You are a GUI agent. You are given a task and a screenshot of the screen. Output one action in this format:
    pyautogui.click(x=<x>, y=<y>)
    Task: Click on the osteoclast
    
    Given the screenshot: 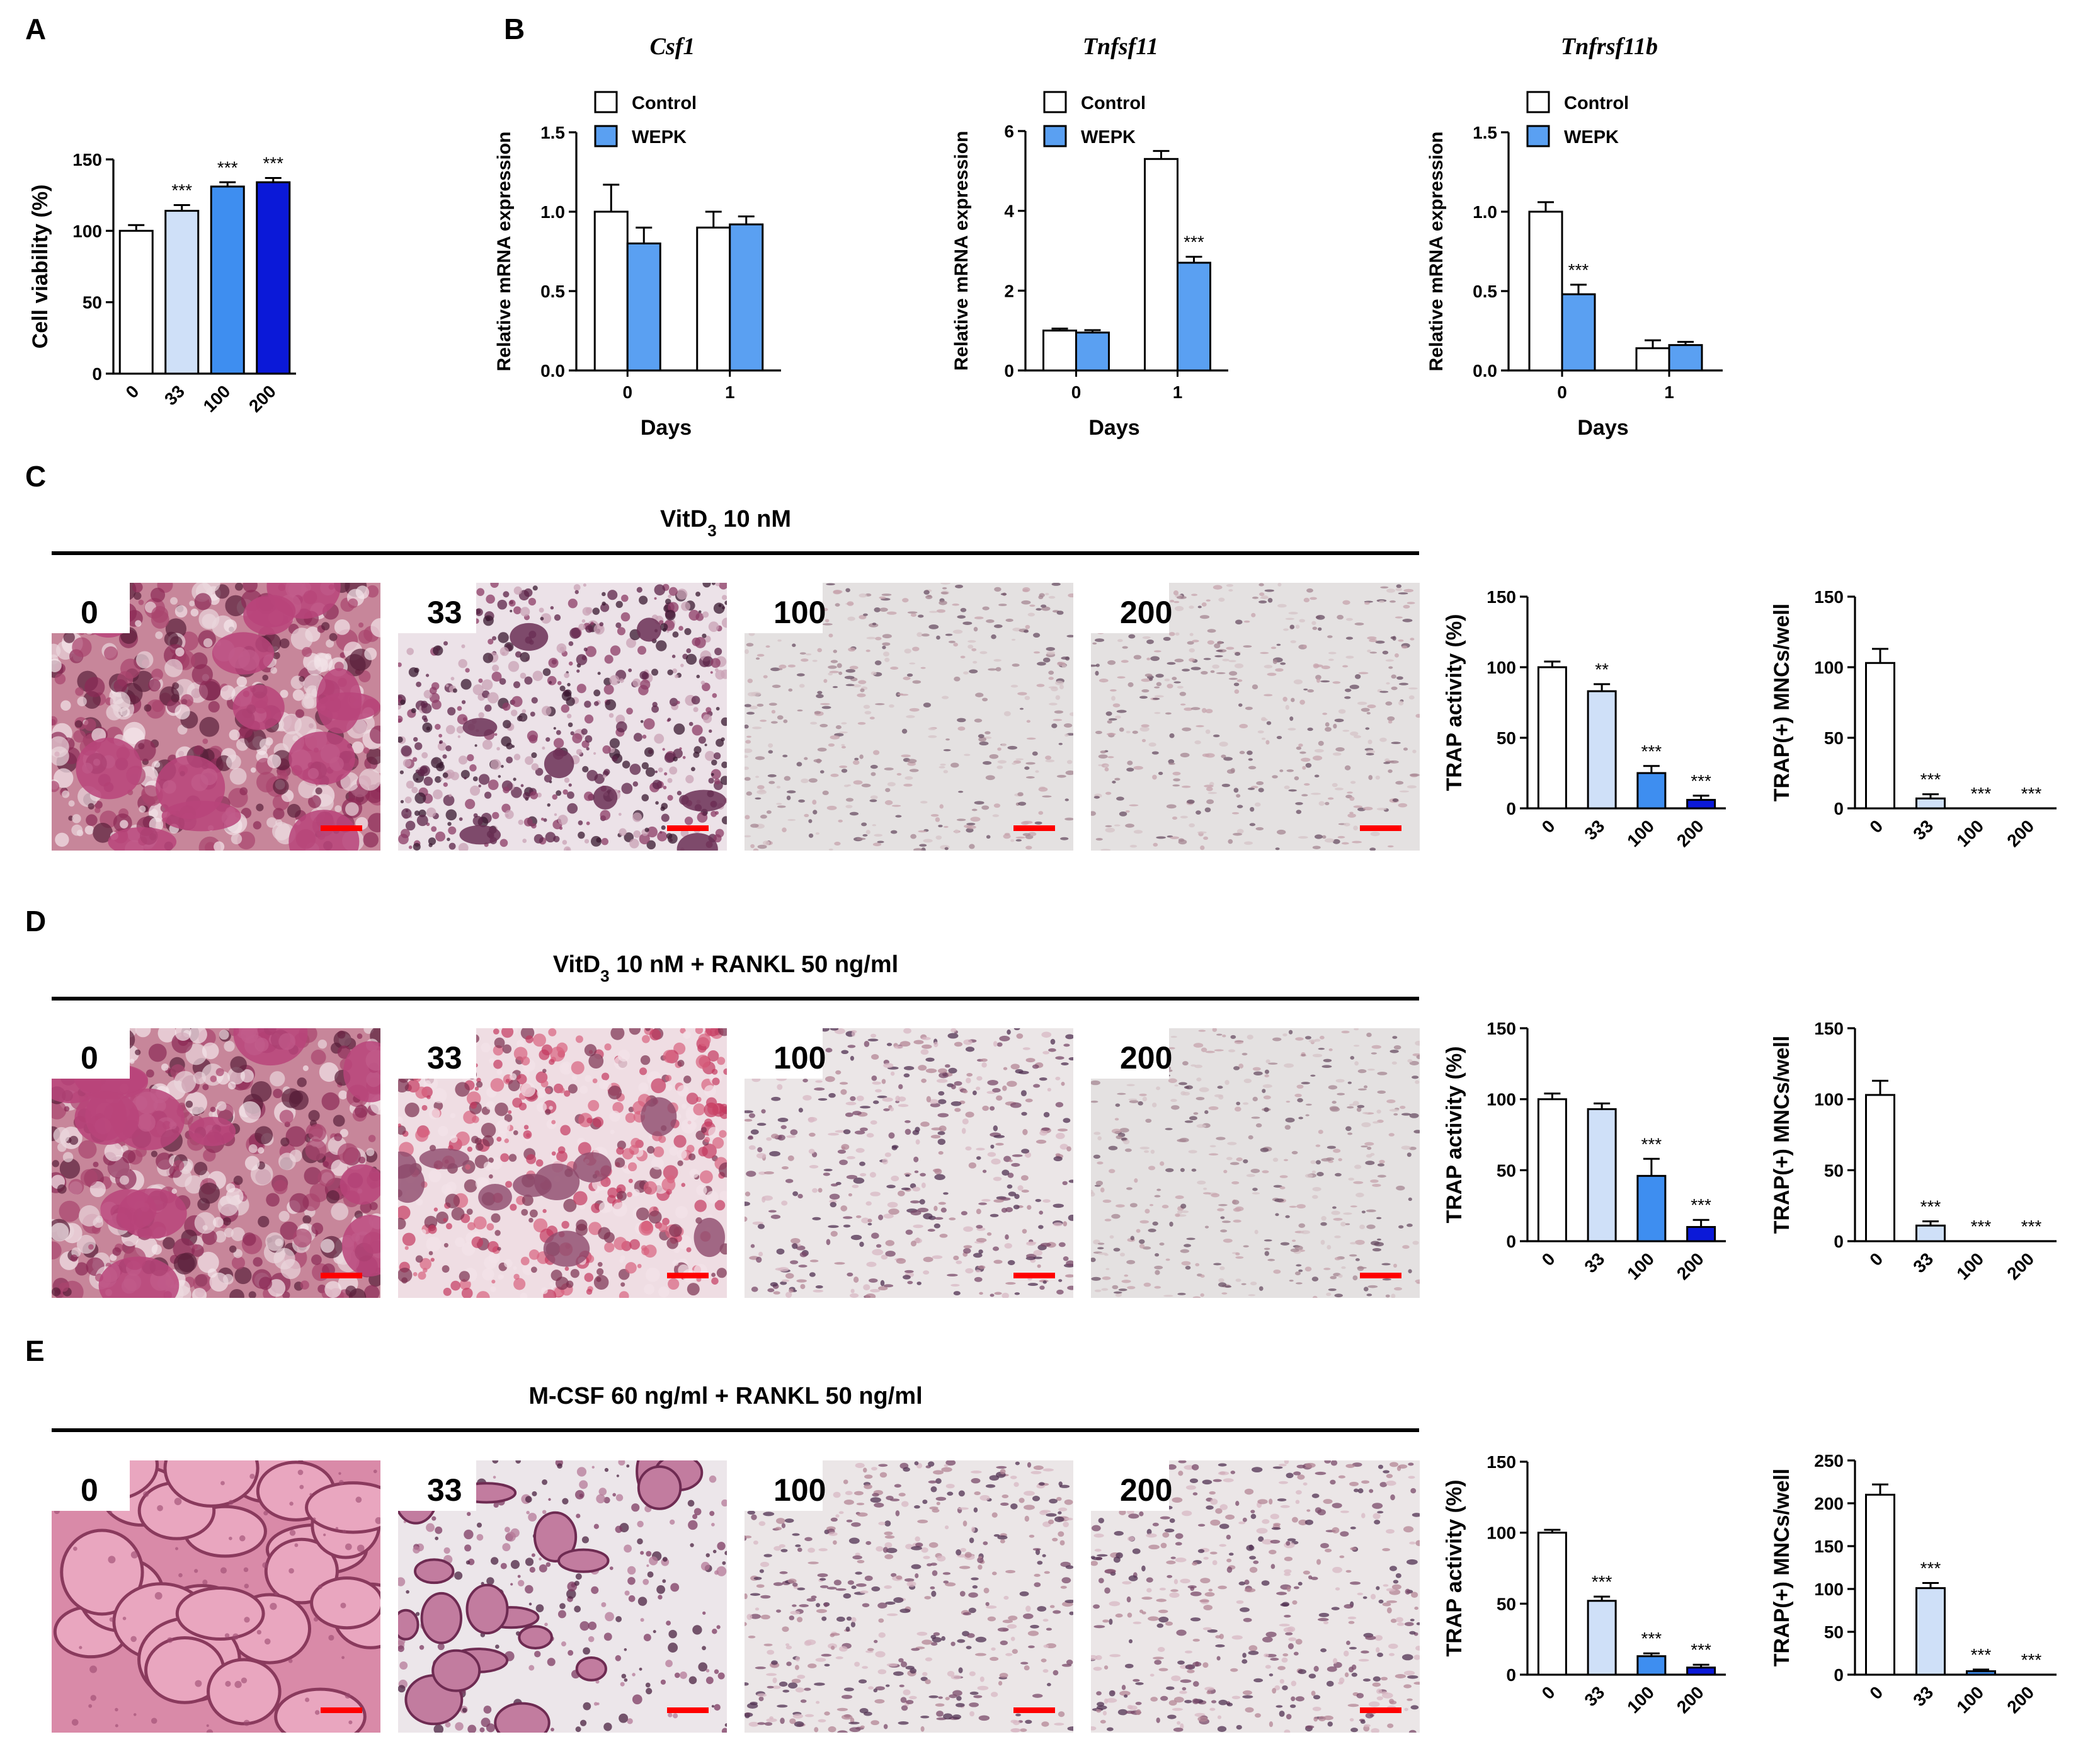 What is the action you would take?
    pyautogui.click(x=212, y=1131)
    